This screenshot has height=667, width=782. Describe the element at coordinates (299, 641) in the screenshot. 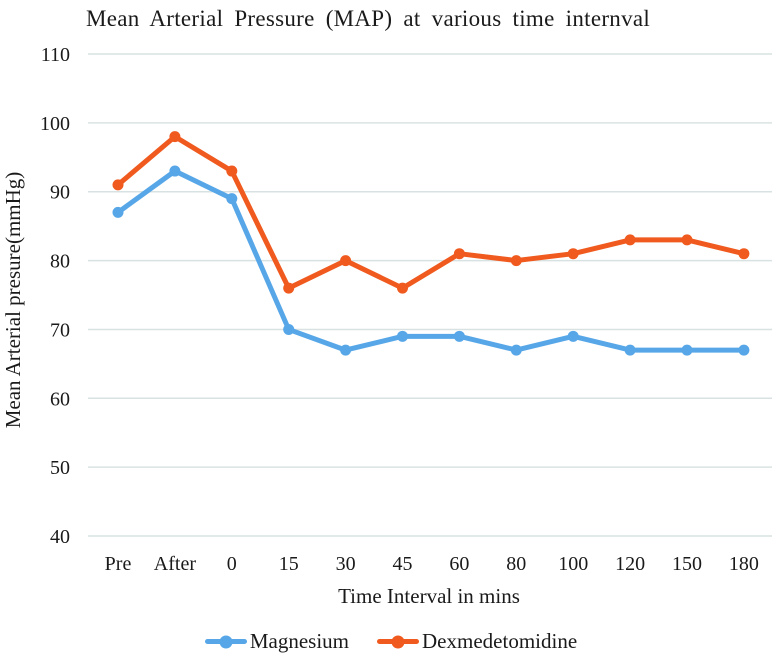

I see `legend-label-magnesium: Magnesium` at that location.